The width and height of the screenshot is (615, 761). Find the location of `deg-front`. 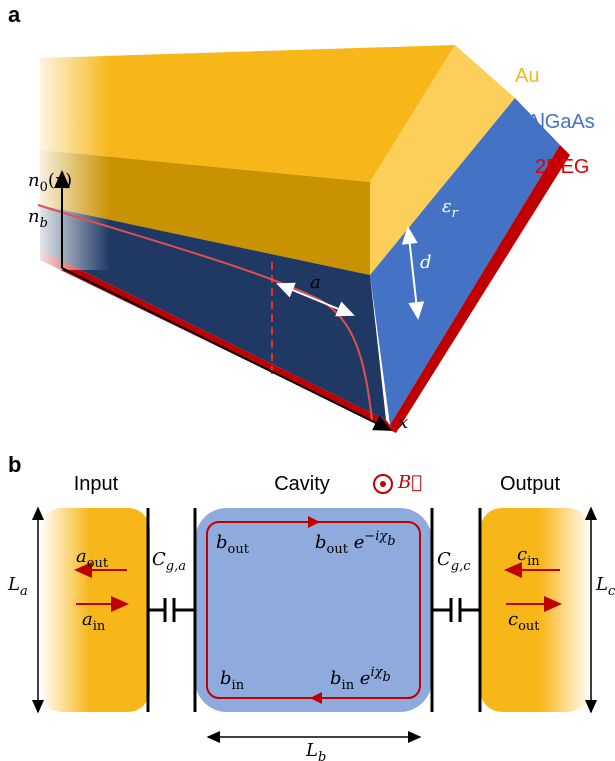

deg-front is located at coordinates (218, 341).